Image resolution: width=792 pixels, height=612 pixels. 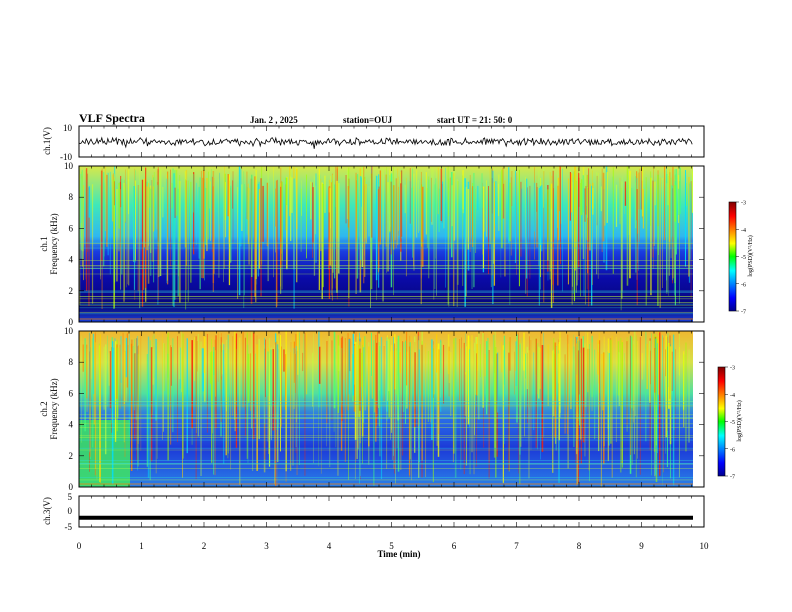 What do you see at coordinates (329, 546) in the screenshot?
I see `x-tick-label: 4` at bounding box center [329, 546].